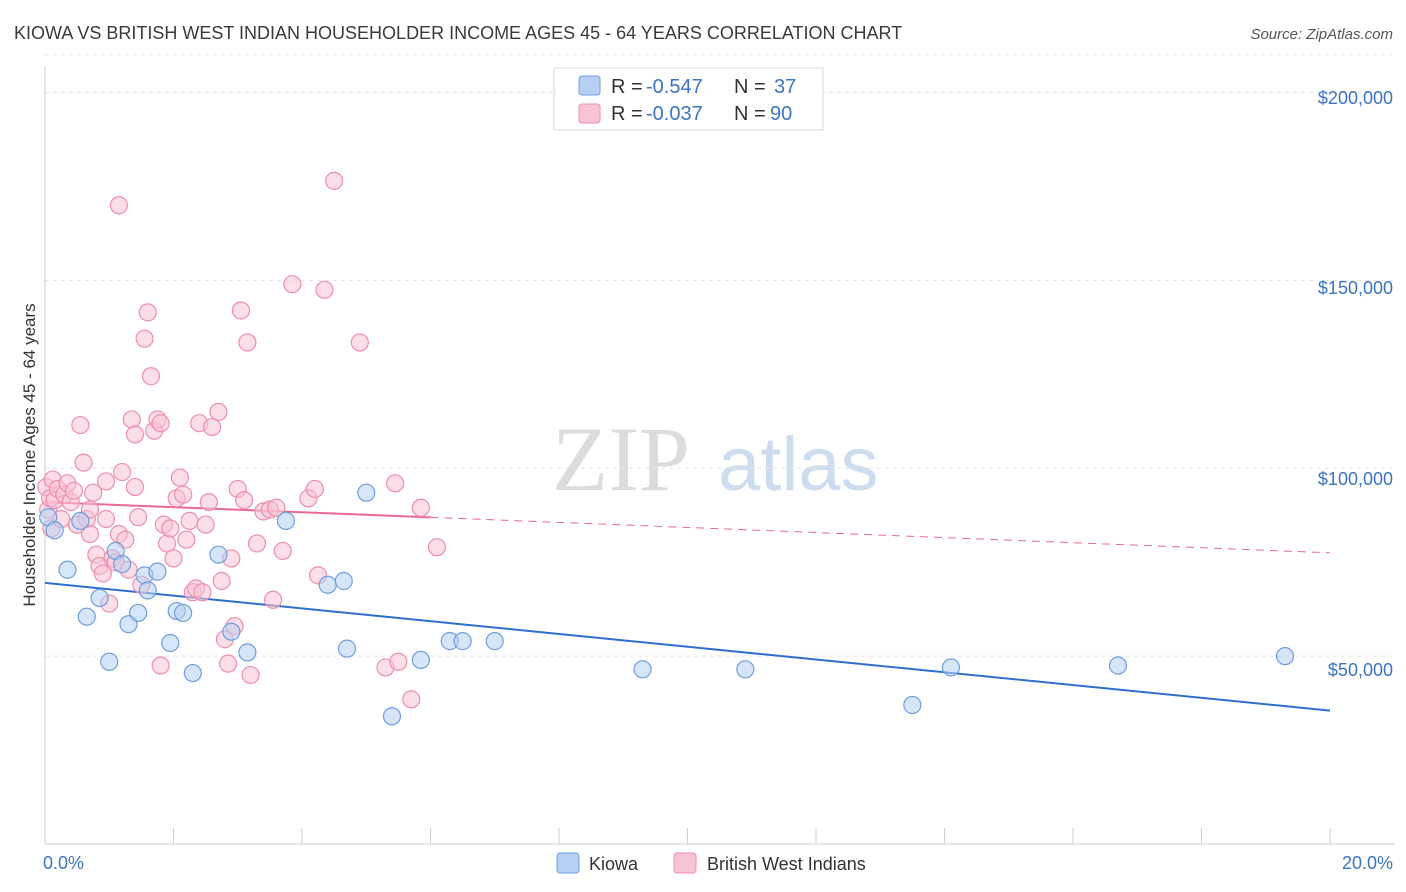 The image size is (1406, 892). I want to click on stats-legend: R = -0.547 N = 37 R = -0.037 N = 90, so click(688, 99).